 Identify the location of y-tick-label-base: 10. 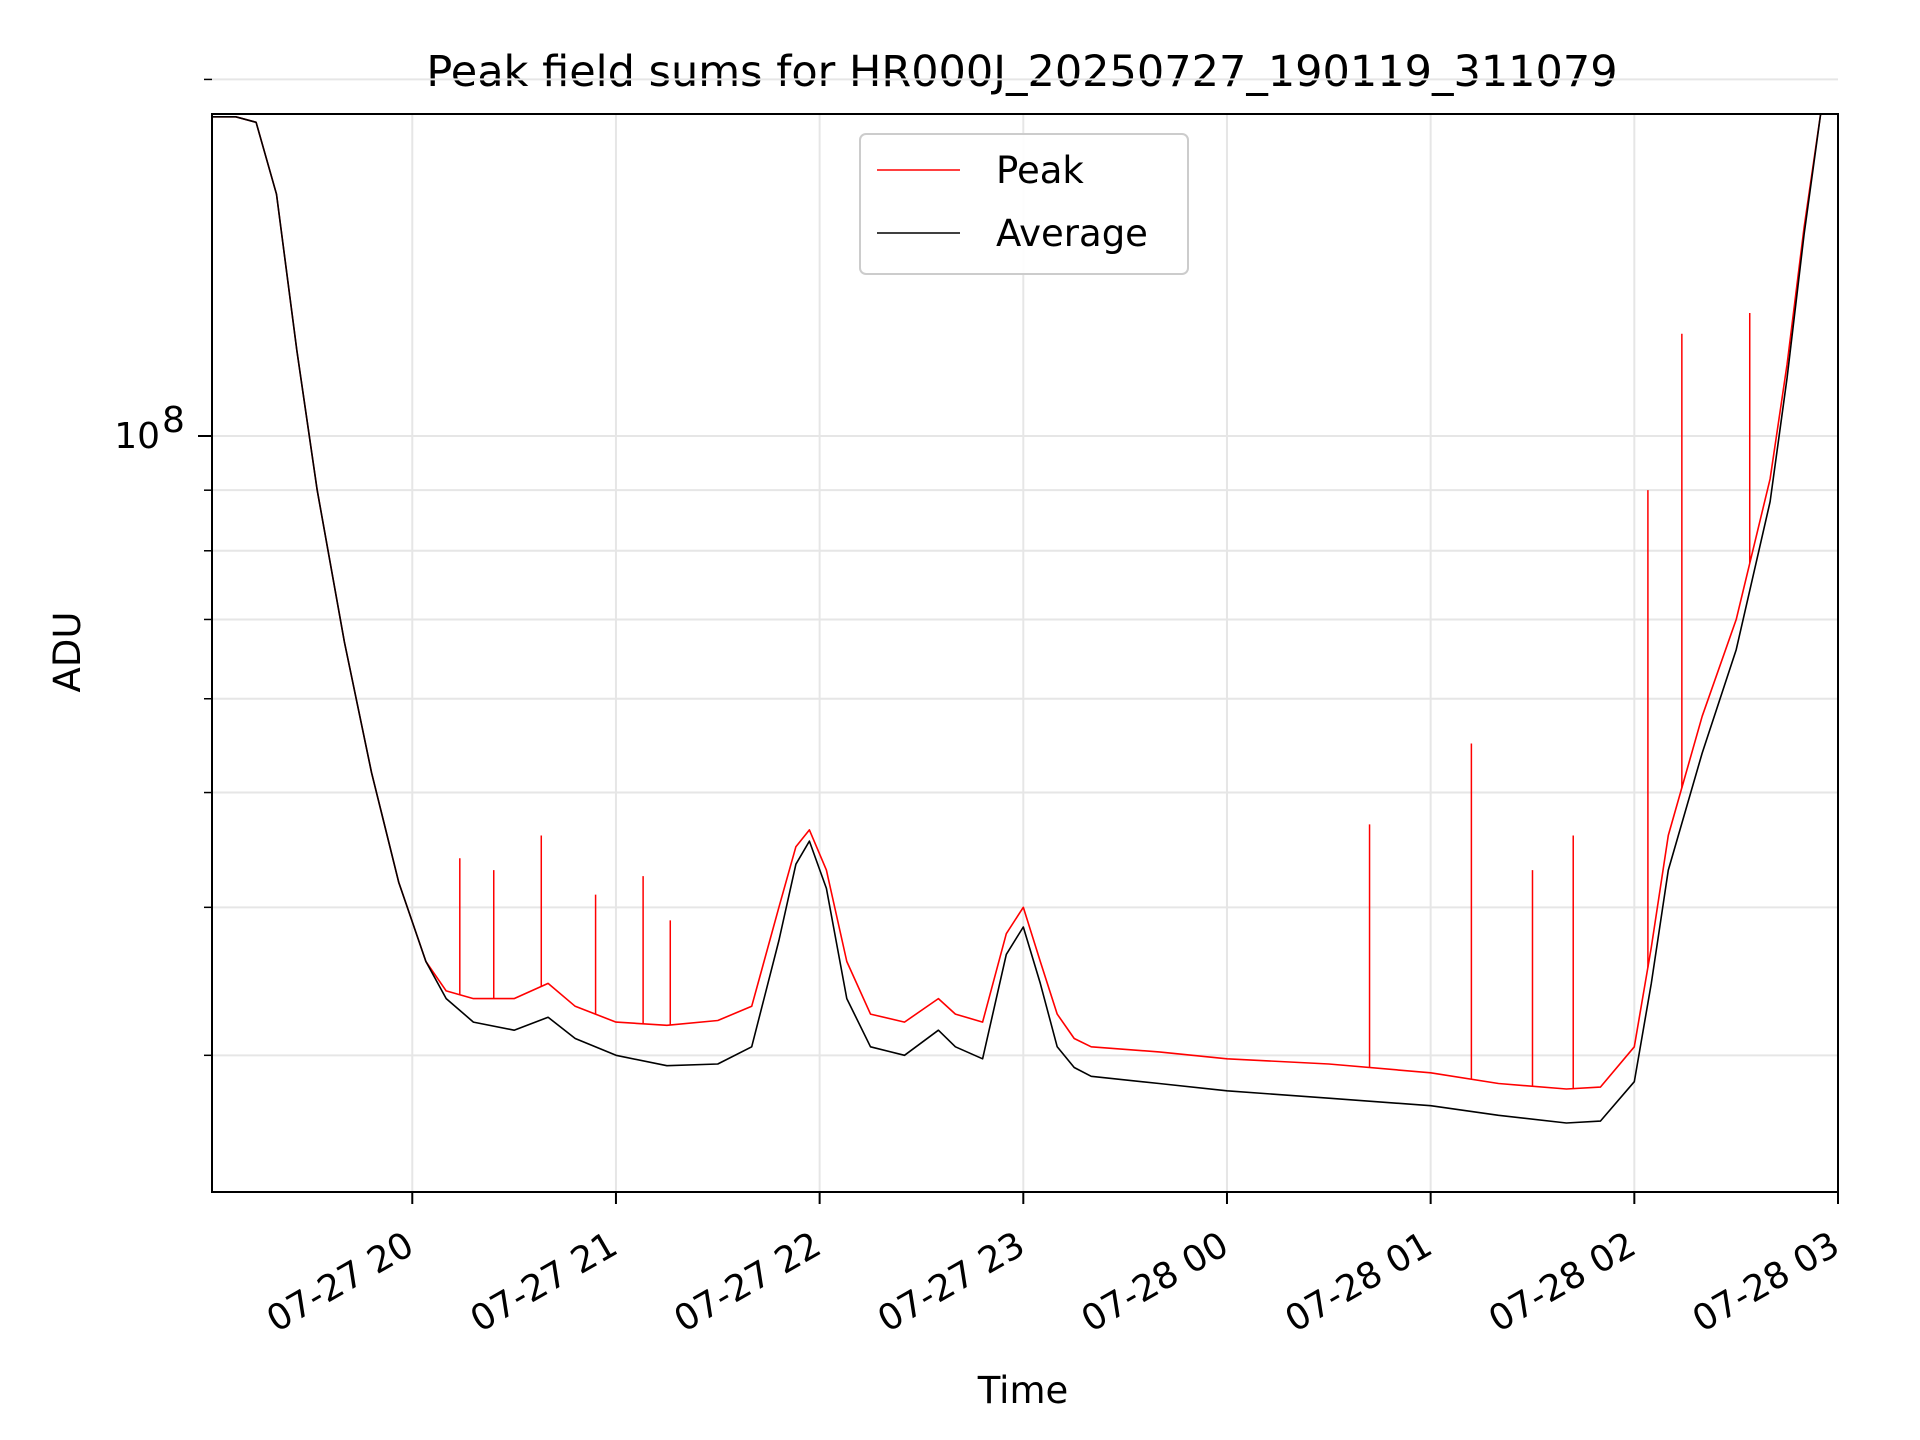
(137, 436).